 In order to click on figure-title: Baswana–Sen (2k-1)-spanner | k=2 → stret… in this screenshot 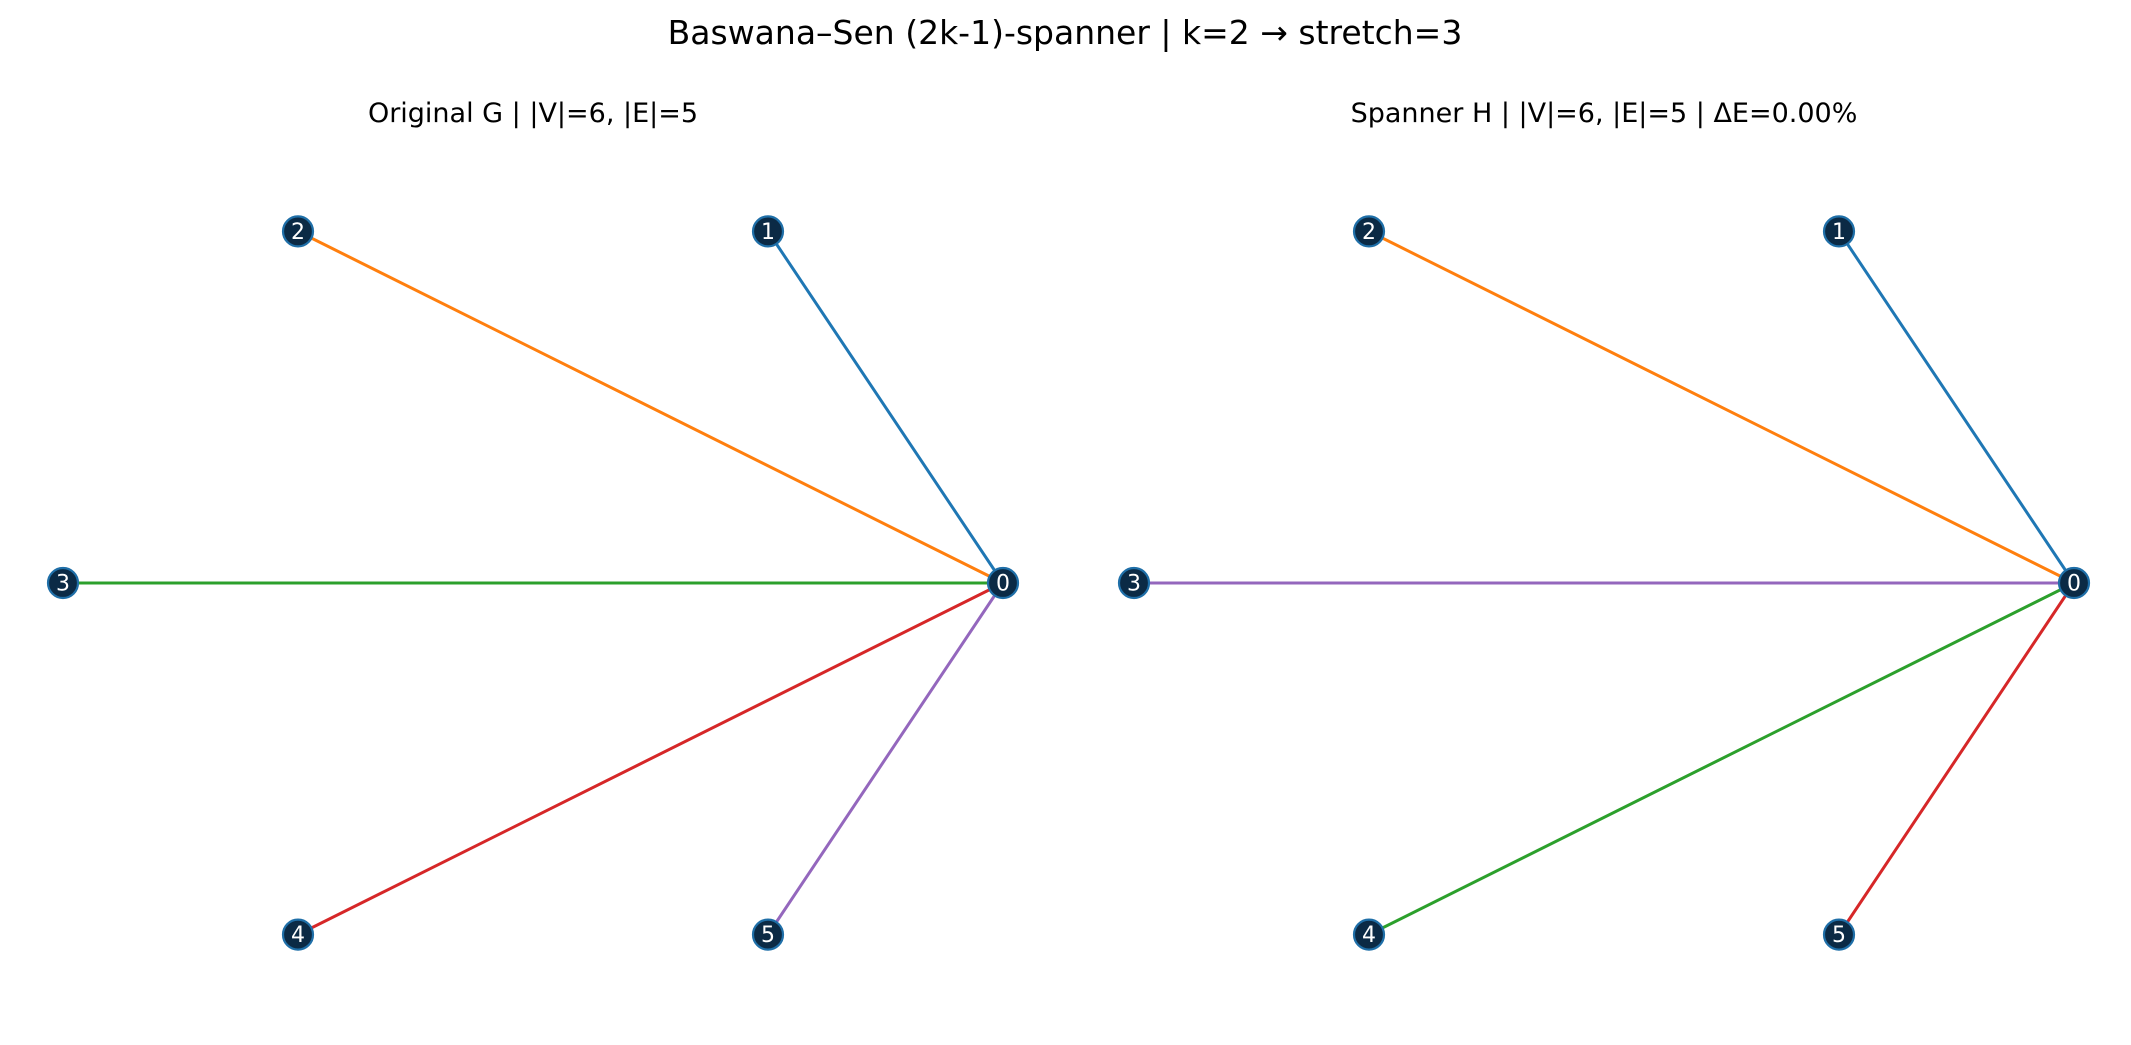, I will do `click(1065, 32)`.